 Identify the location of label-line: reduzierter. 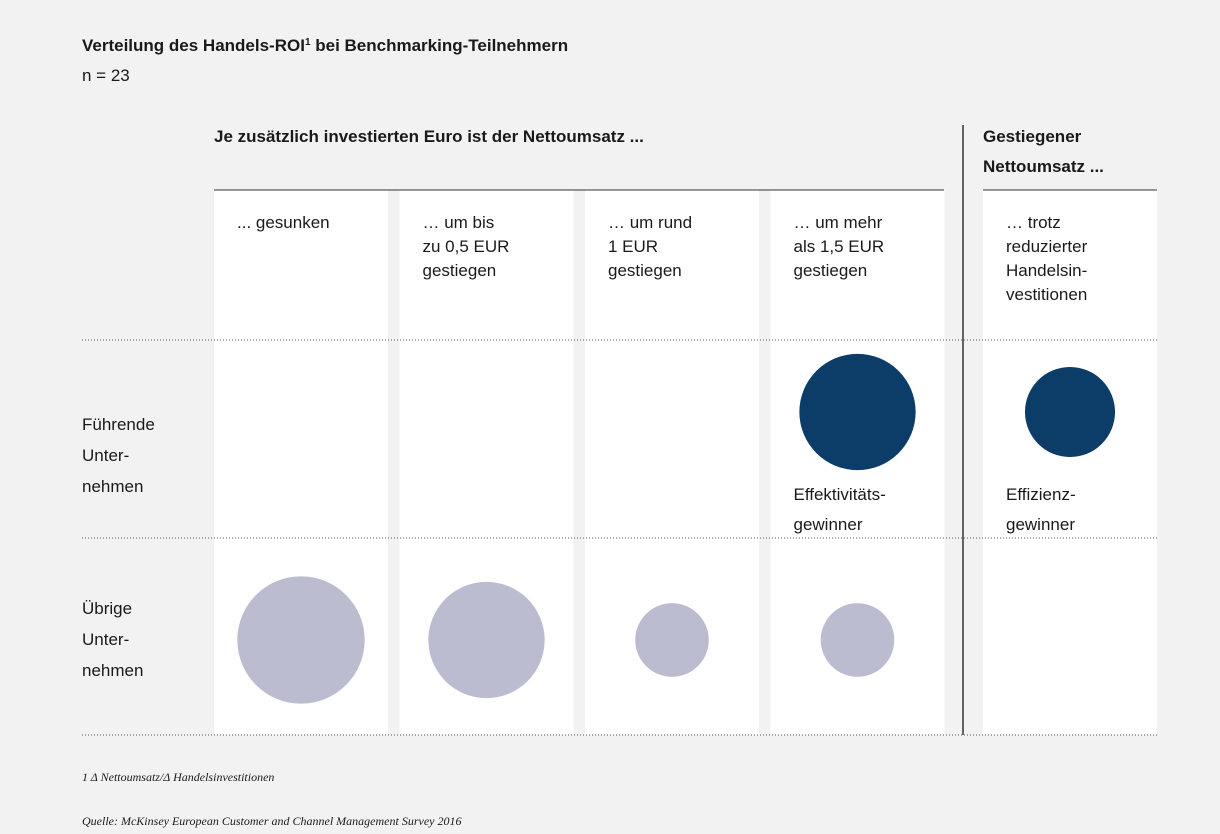
(1047, 246).